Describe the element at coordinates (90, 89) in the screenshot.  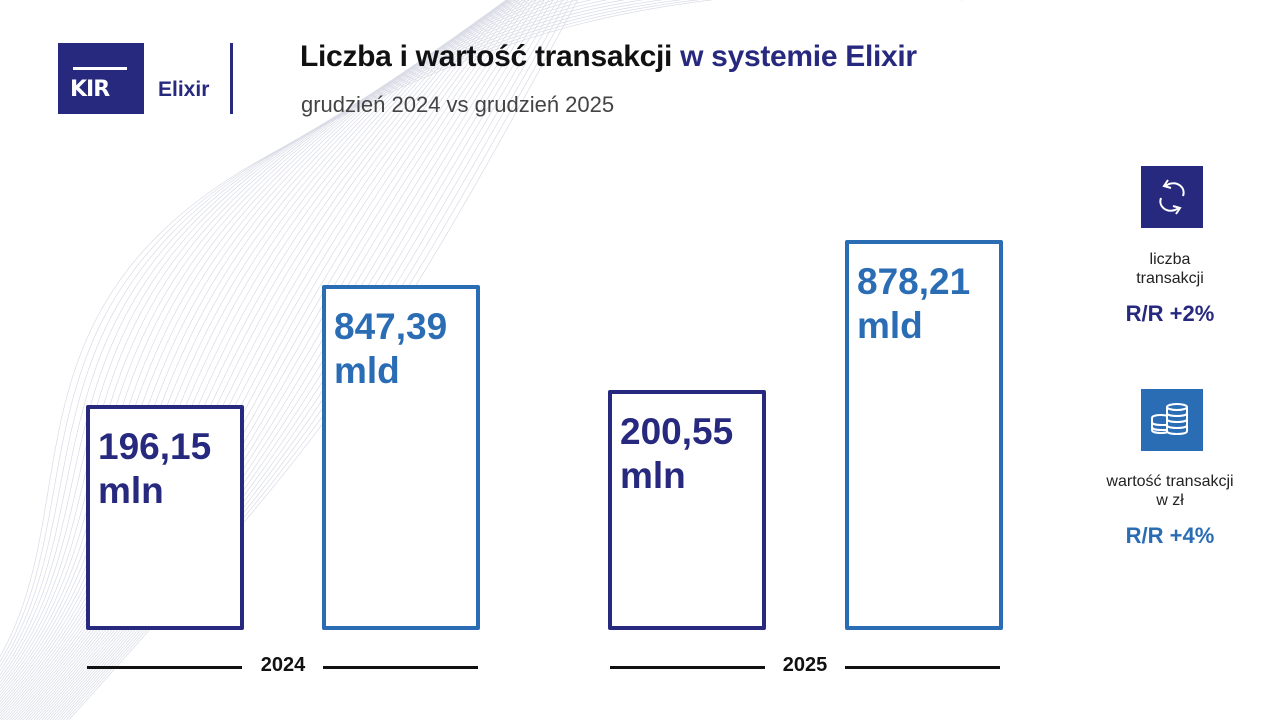
I see `logo-text: KIR` at that location.